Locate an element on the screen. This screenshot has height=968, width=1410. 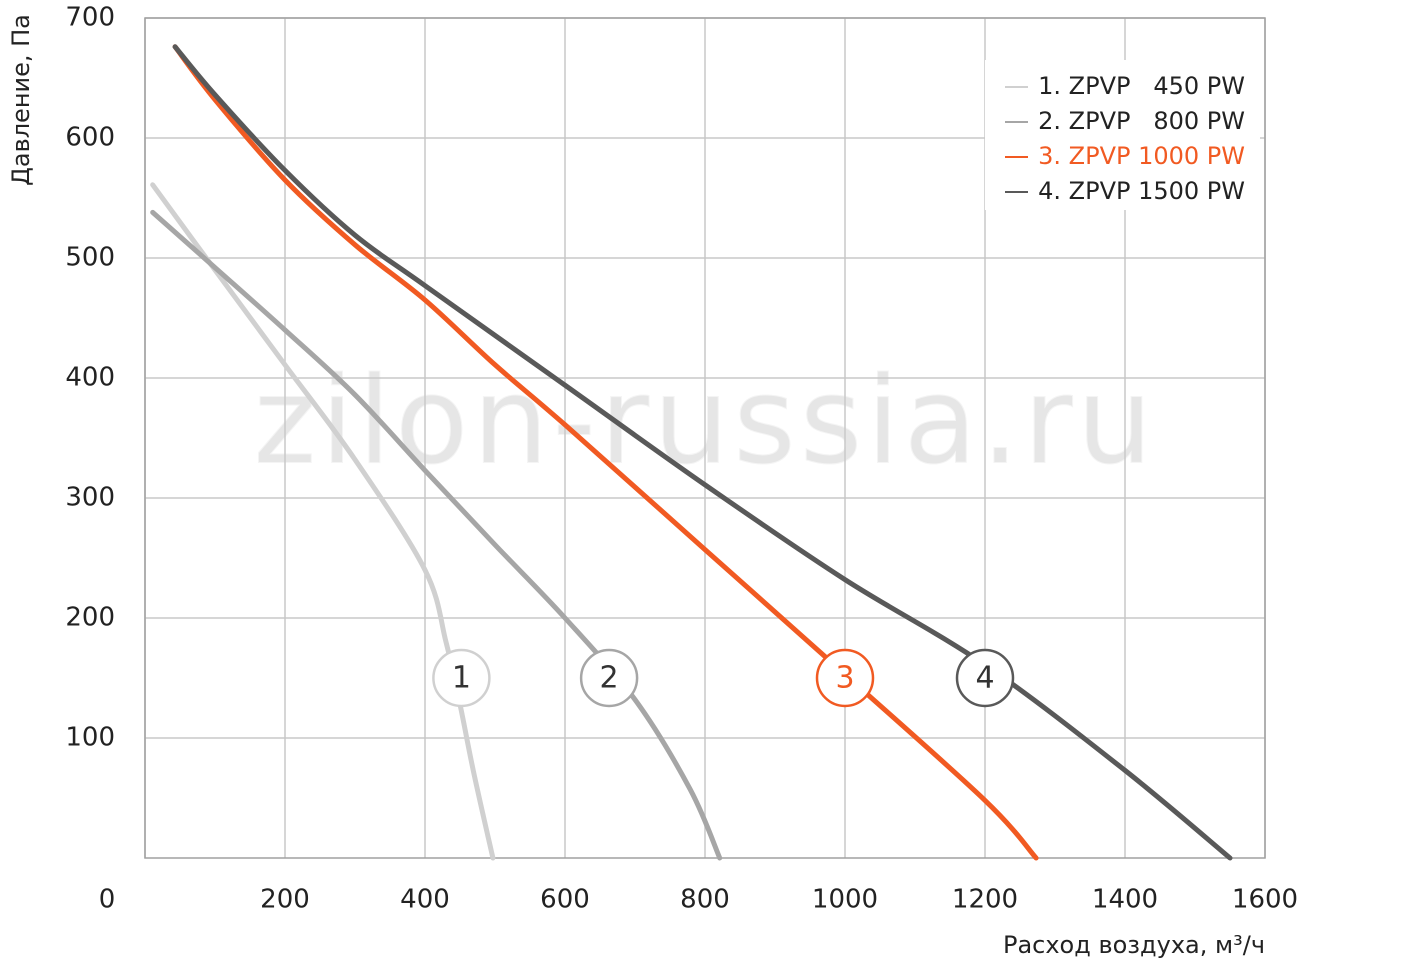
y-tick-label: 400 is located at coordinates (90, 378).